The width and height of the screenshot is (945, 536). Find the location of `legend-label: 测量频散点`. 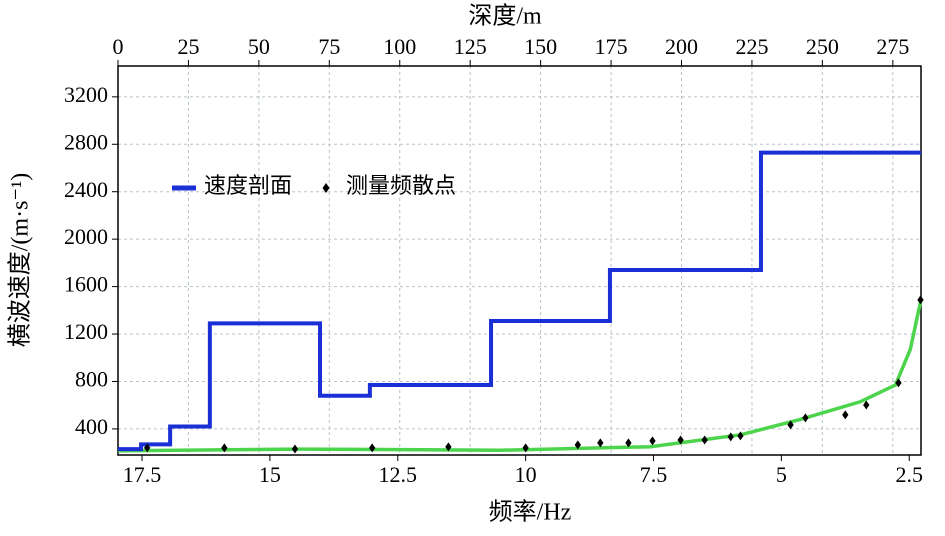

legend-label: 测量频散点 is located at coordinates (401, 185).